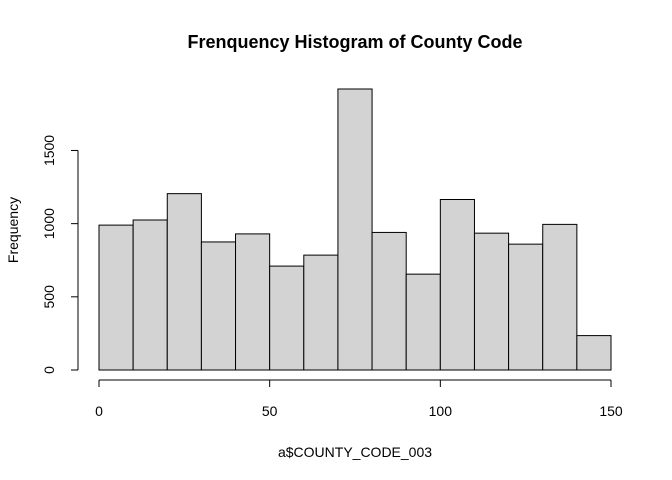  I want to click on y-axis-label: Frequency, so click(13, 230).